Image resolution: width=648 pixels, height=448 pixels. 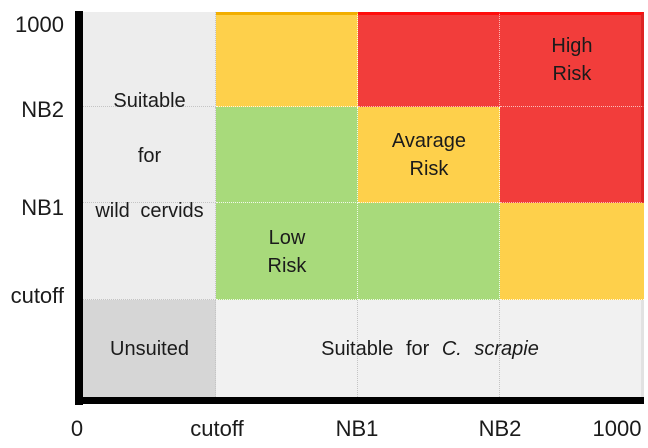 What do you see at coordinates (149, 155) in the screenshot?
I see `matrix-cell-r1-c0-gray` at bounding box center [149, 155].